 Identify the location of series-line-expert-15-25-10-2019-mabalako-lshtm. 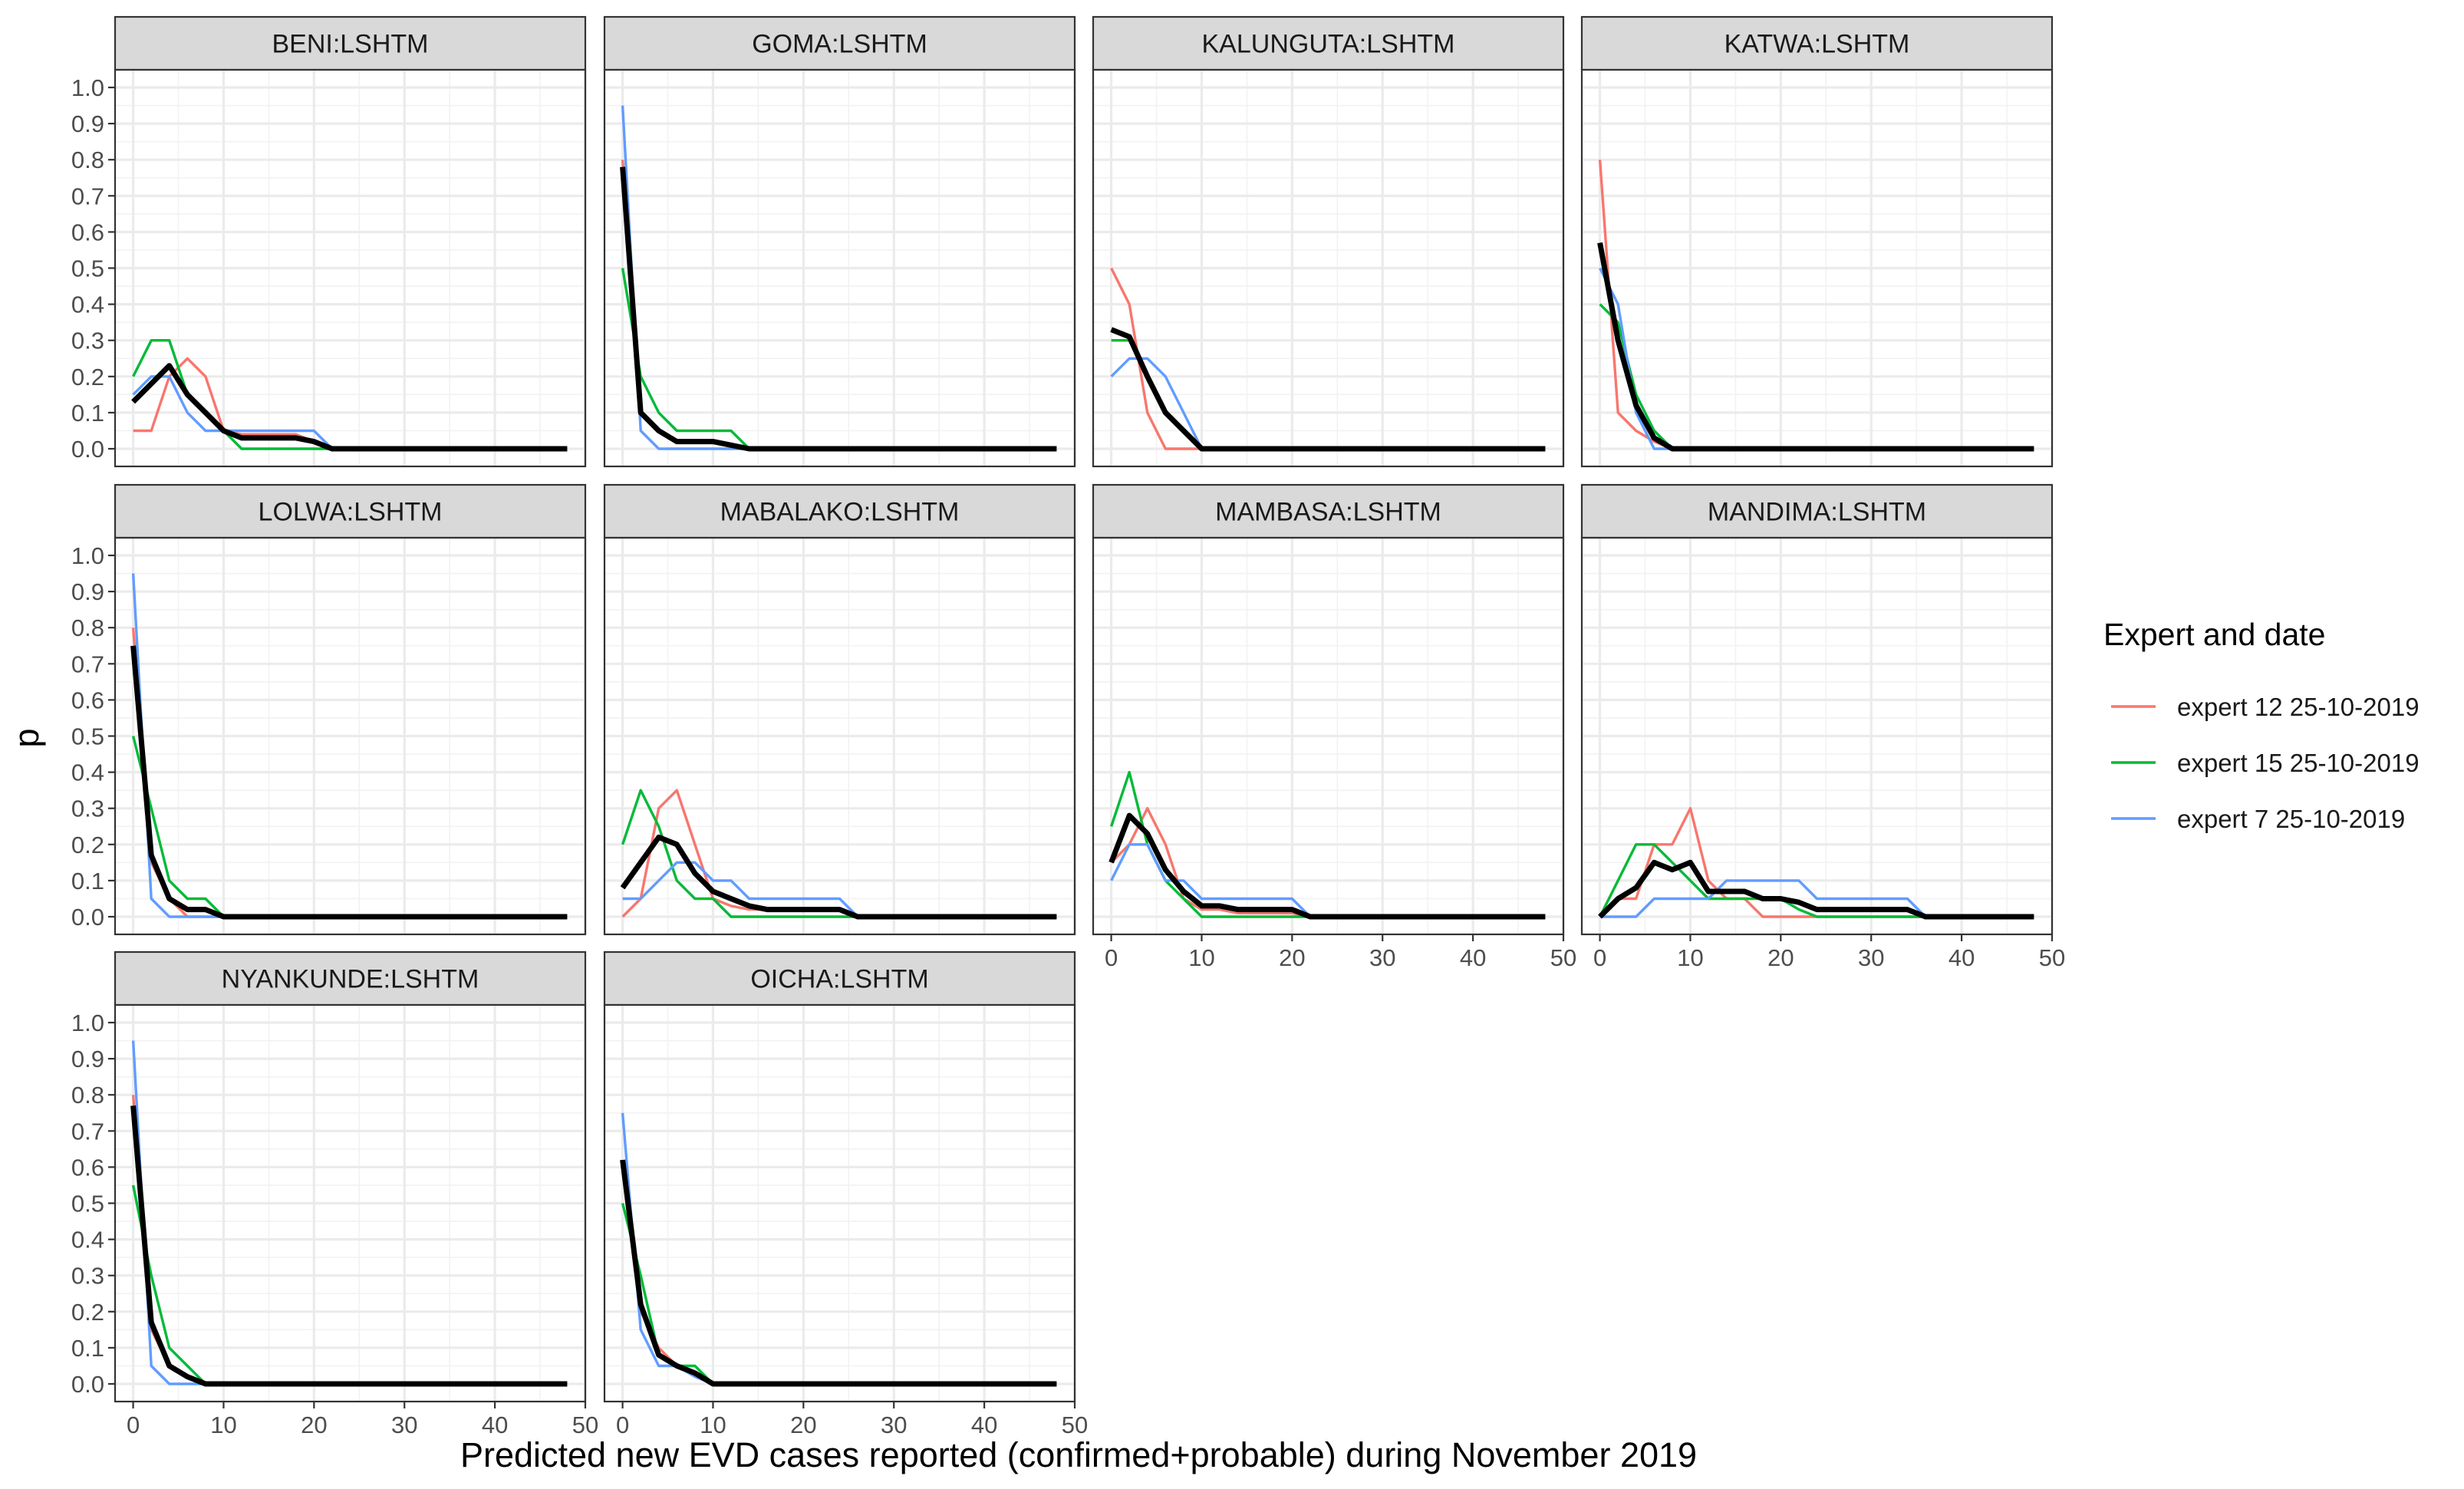
(839, 854).